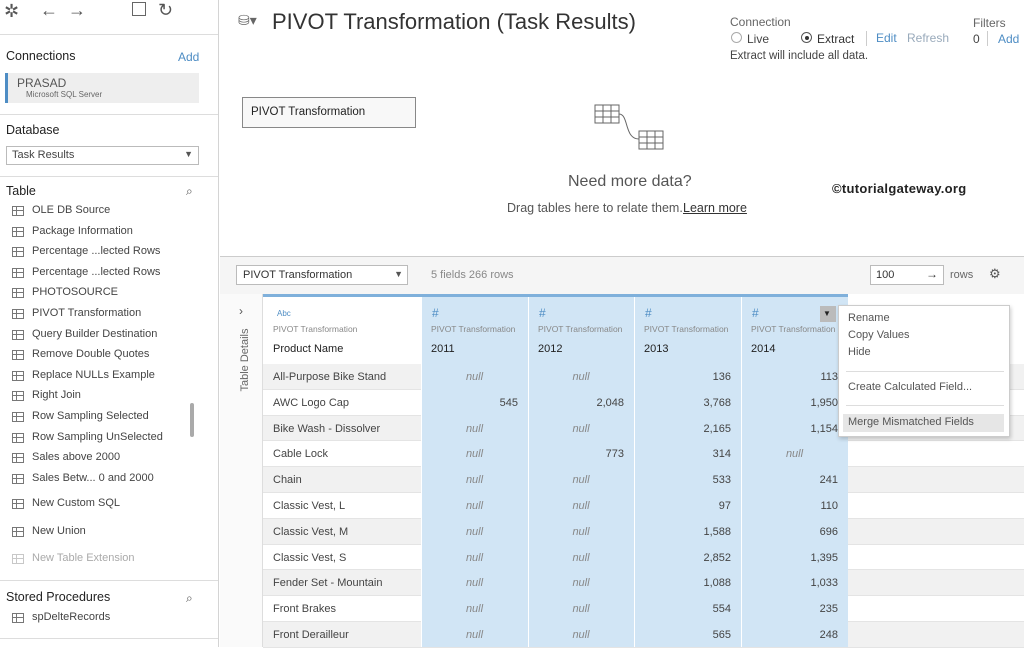 The image size is (1024, 648). I want to click on refresh-link: Refresh, so click(928, 38).